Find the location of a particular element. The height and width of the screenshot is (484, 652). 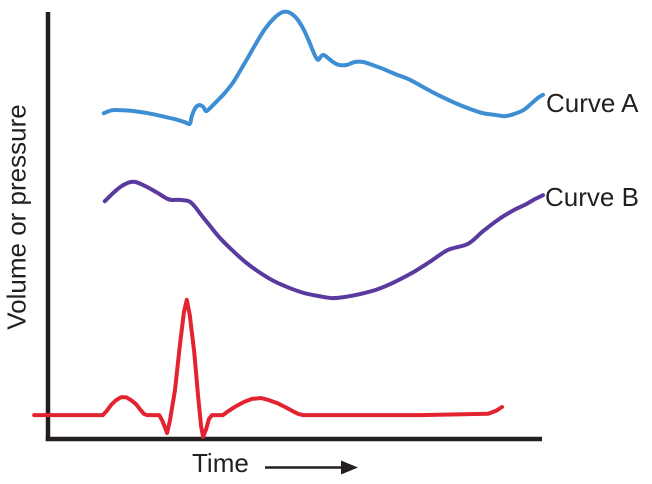

y-axis-label: Volume or pressure is located at coordinates (16, 217).